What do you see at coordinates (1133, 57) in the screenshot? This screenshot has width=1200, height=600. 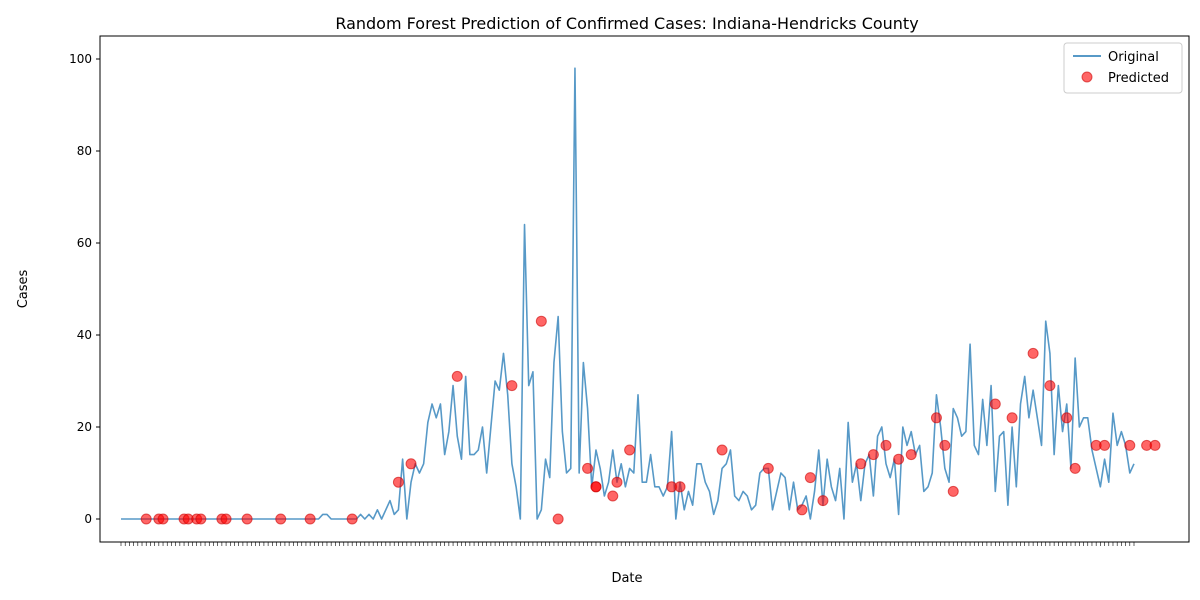 I see `legend-original-label: Original` at bounding box center [1133, 57].